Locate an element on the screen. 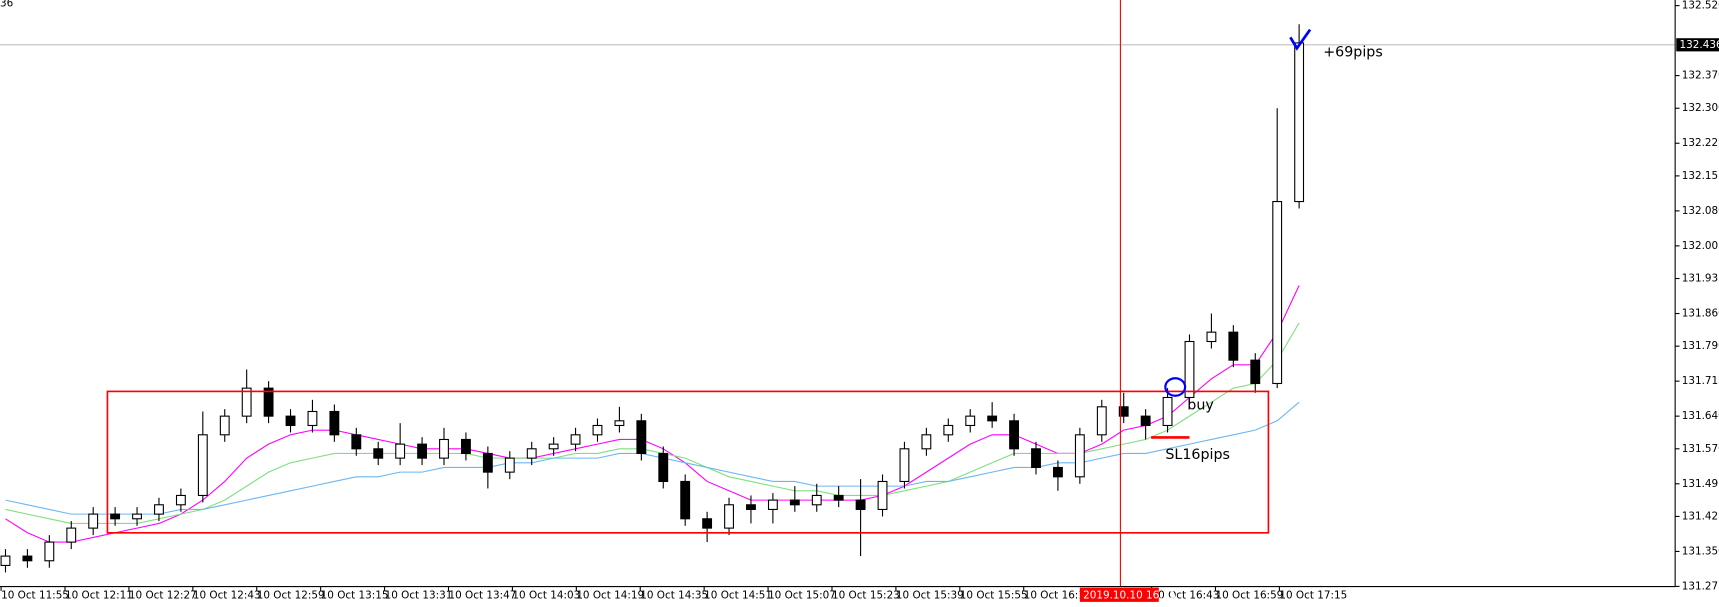  x-tick-label: 10 Oct 11:55 is located at coordinates (35, 595).